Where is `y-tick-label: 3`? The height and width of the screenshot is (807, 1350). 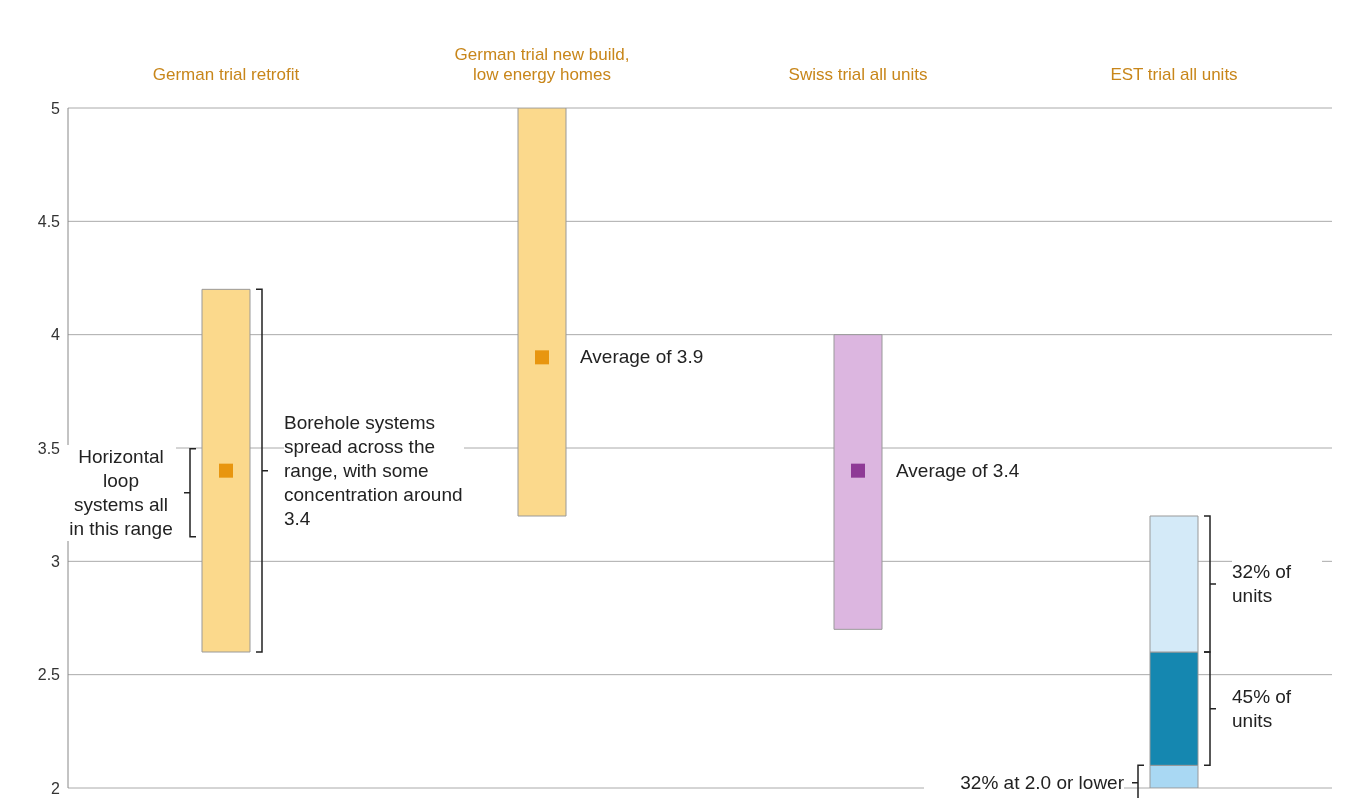 y-tick-label: 3 is located at coordinates (56, 562).